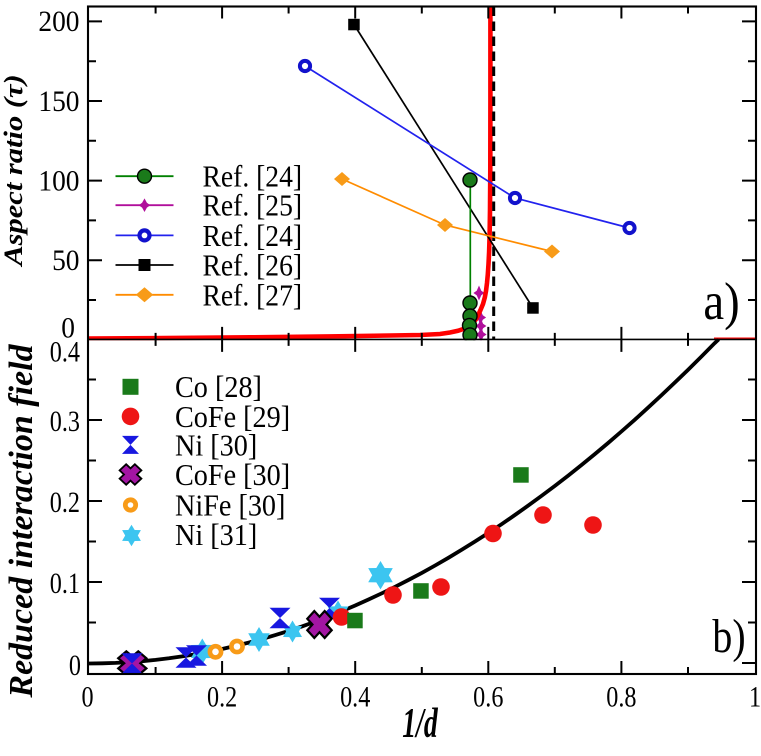  Describe the element at coordinates (755, 696) in the screenshot. I see `svg-text: 1` at that location.